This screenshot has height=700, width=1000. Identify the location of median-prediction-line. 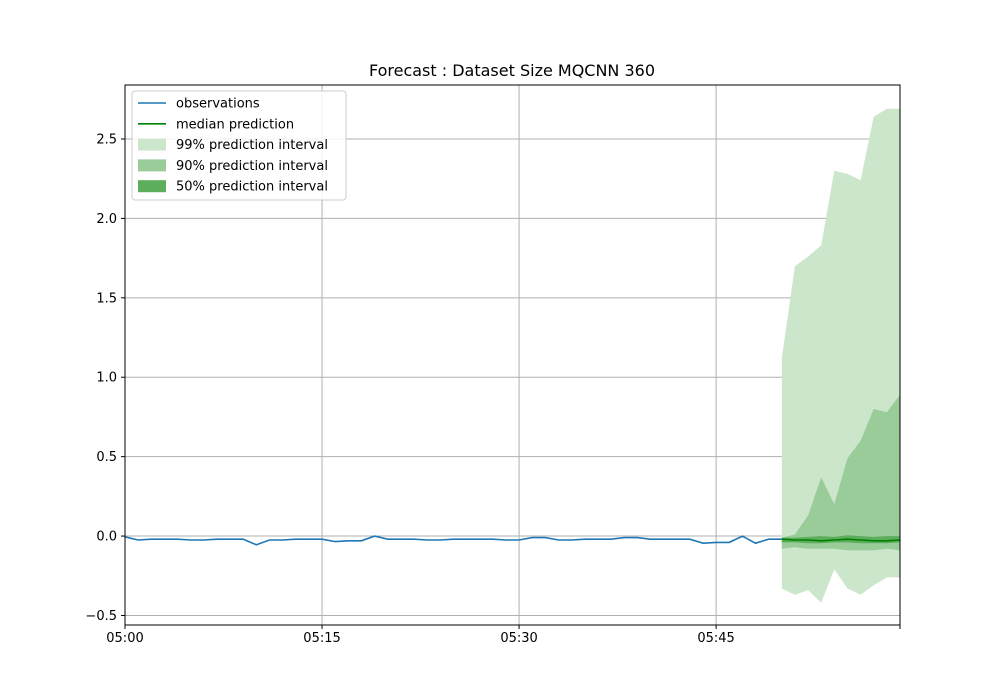
(840, 540).